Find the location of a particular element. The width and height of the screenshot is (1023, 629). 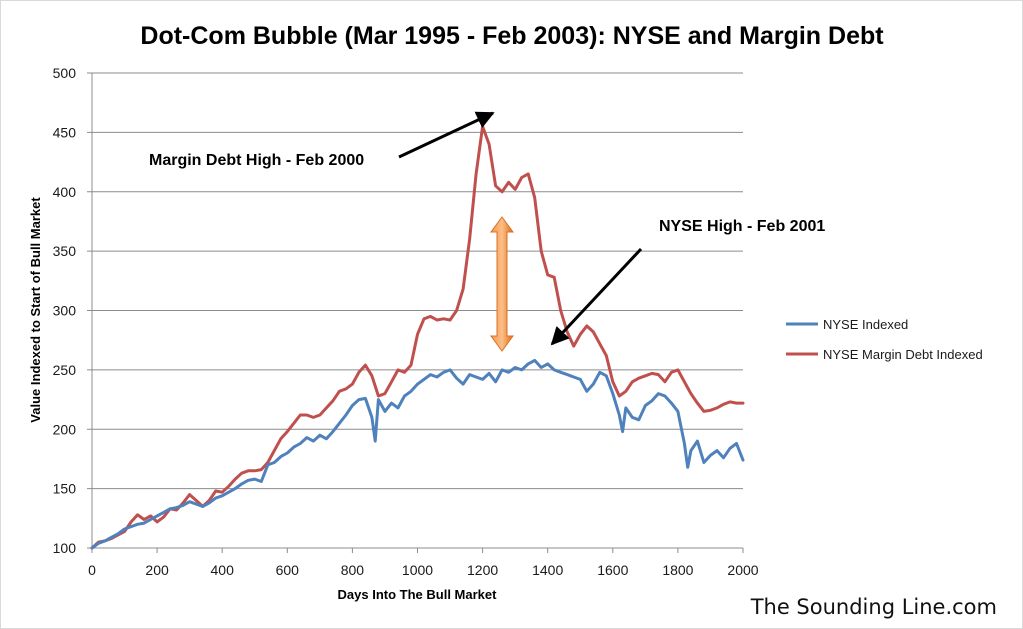

y-tick-label: 400 is located at coordinates (65, 192).